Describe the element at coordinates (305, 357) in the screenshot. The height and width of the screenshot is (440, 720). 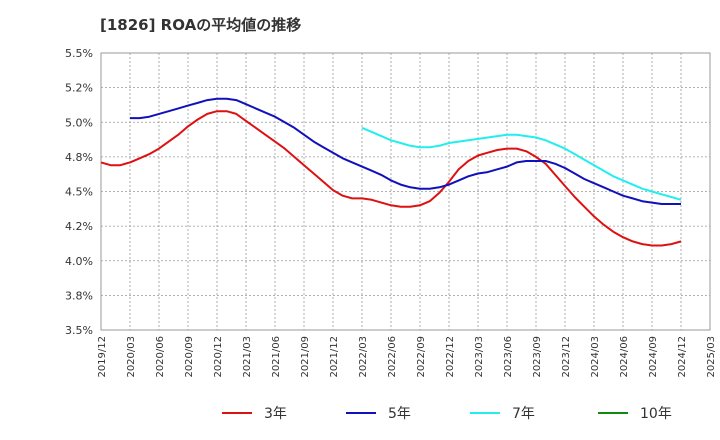
I see `x-tick-label: 2021/09` at that location.